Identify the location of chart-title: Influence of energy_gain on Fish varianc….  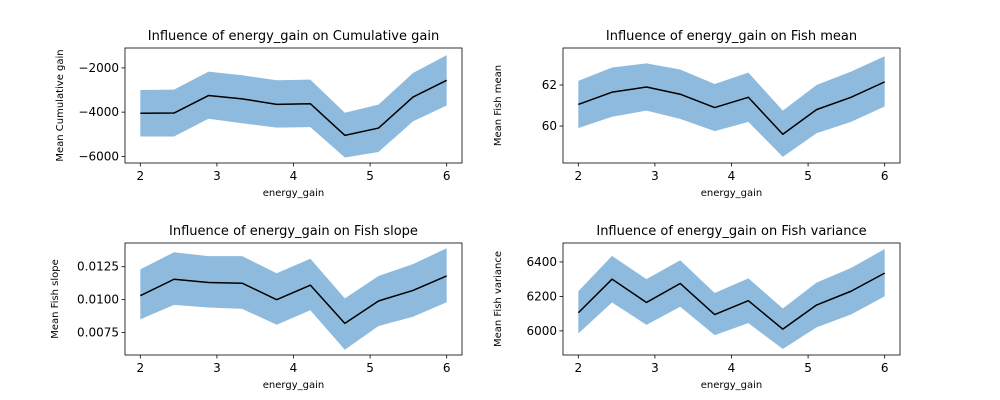
(731, 231).